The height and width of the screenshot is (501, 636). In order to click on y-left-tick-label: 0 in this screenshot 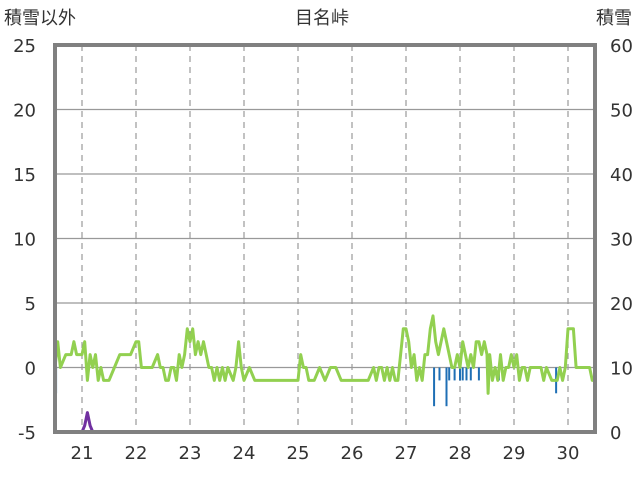, I will do `click(30, 369)`.